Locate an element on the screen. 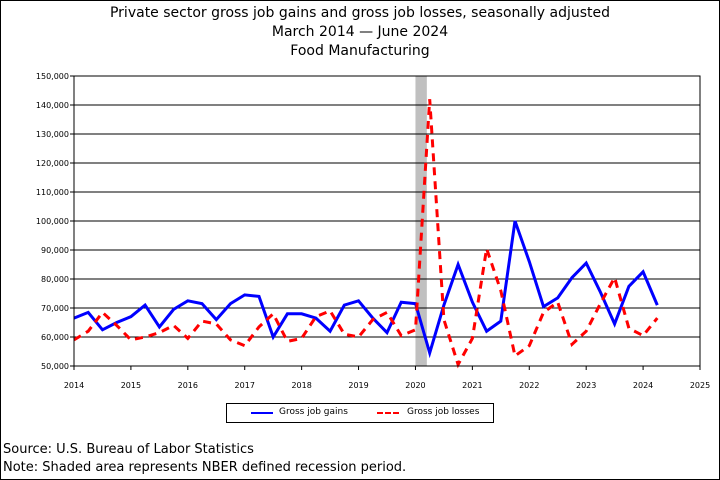 This screenshot has width=720, height=480. x-tick-label: 2020 is located at coordinates (415, 385).